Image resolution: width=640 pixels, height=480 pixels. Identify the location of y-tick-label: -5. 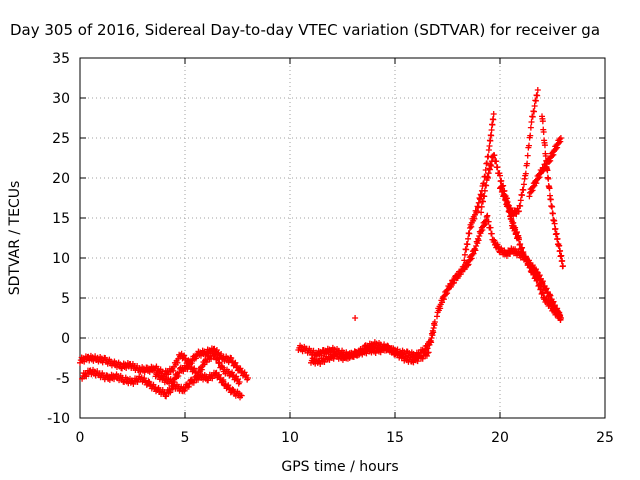
(63, 379).